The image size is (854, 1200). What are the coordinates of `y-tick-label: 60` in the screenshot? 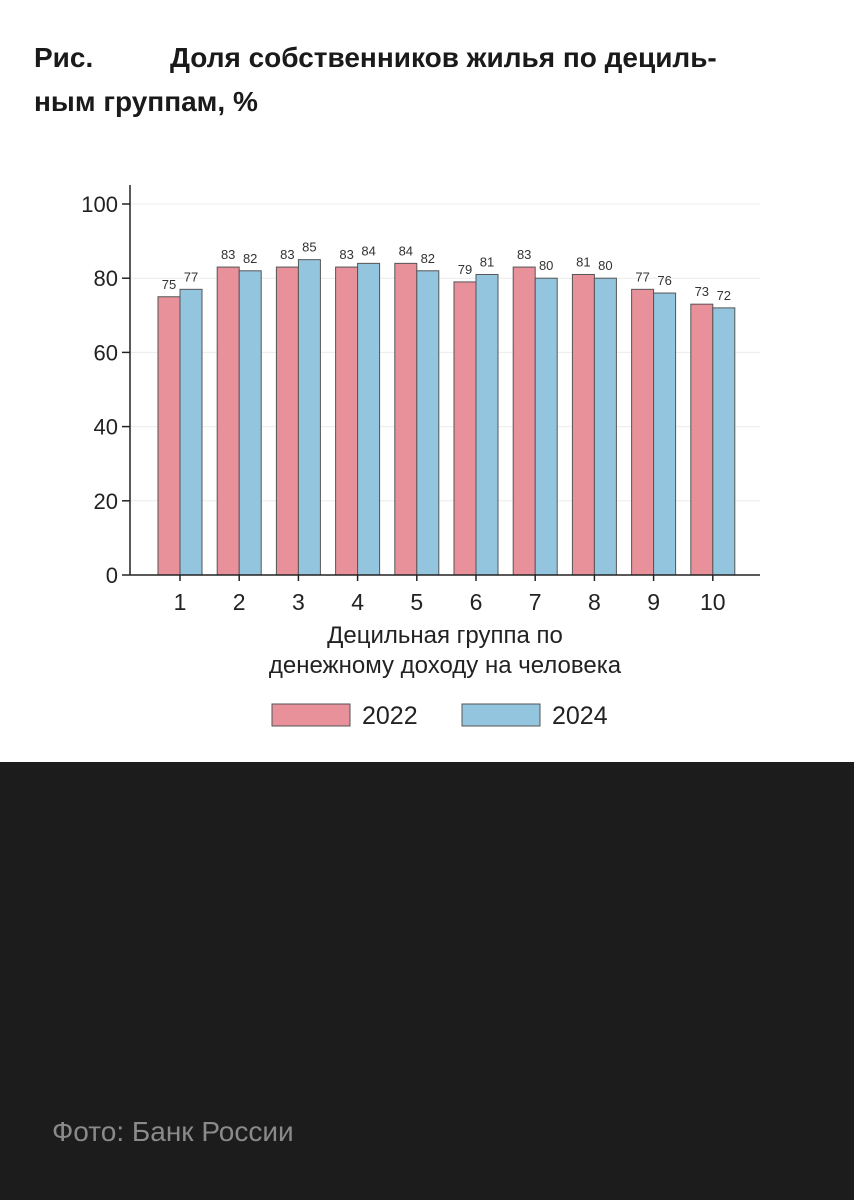 It's located at (106, 352).